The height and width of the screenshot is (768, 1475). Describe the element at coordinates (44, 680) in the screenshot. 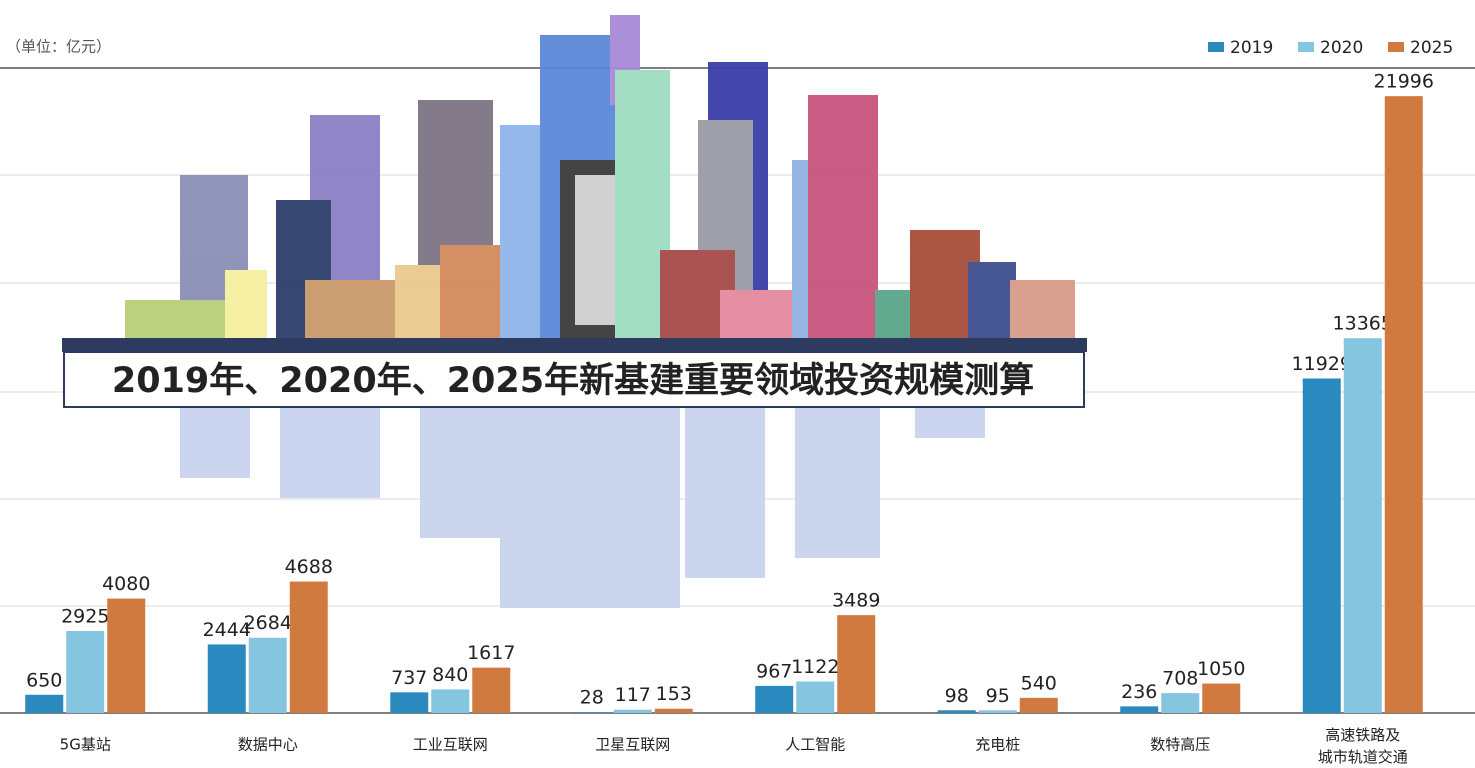

I see `value-label: 650` at that location.